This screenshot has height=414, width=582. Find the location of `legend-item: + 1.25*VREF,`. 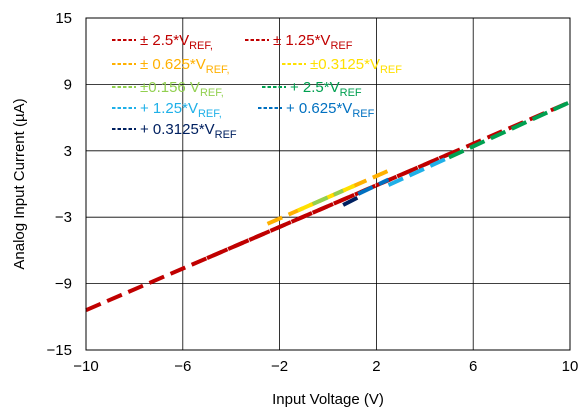

legend-item: + 1.25*VREF, is located at coordinates (167, 110).